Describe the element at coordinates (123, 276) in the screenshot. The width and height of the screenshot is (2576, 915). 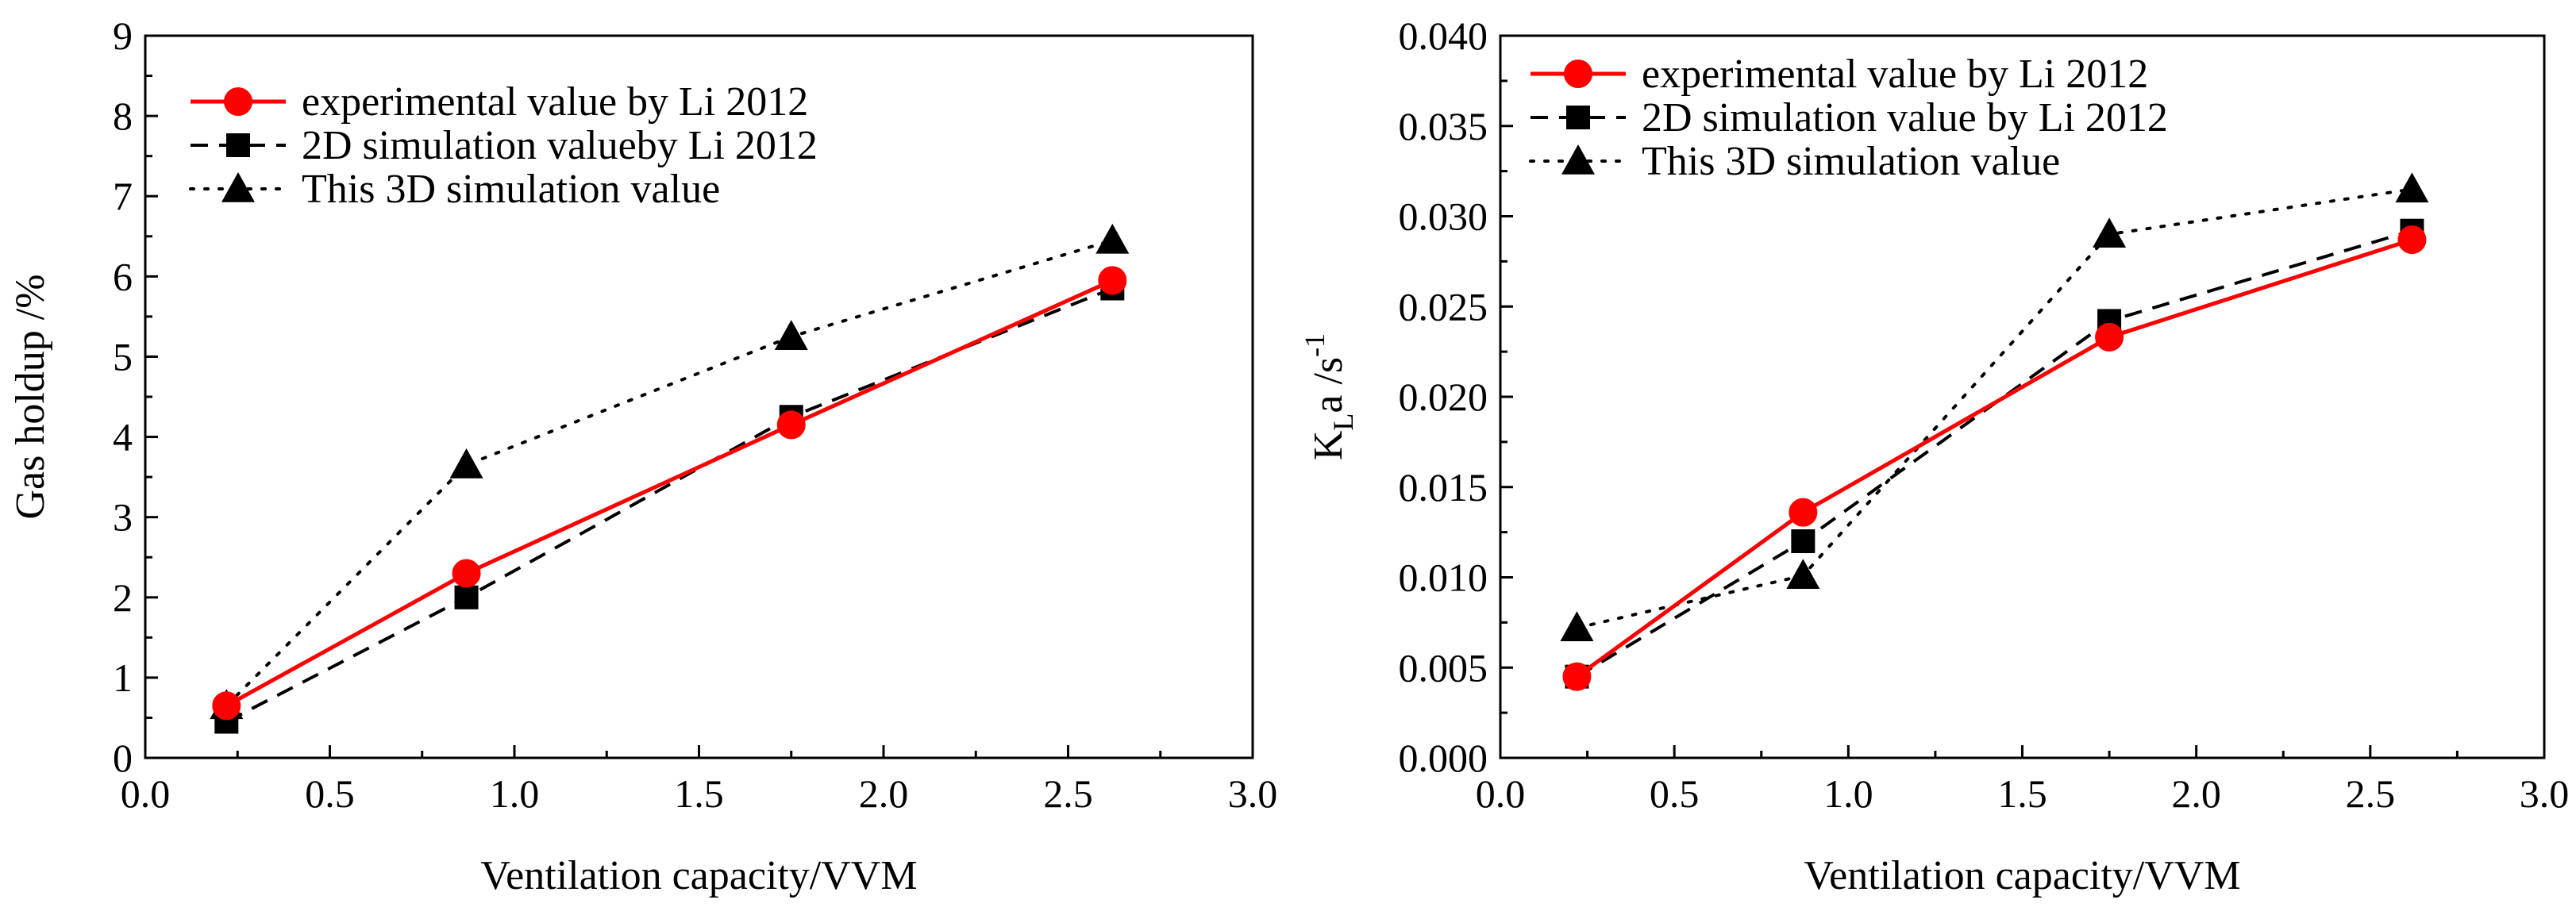
I see `y-tick-label: 6` at that location.